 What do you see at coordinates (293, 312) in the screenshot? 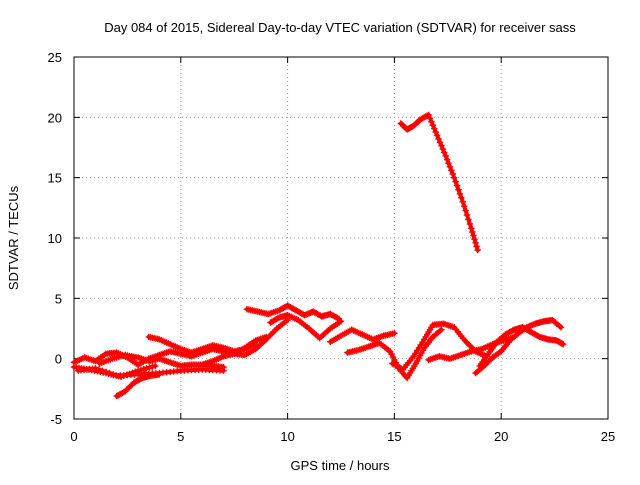
I see `series-s9` at bounding box center [293, 312].